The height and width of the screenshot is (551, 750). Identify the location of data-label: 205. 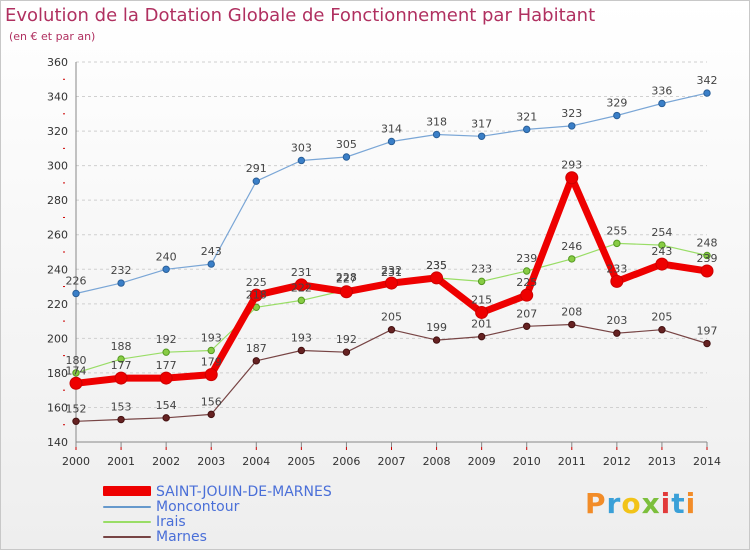
(661, 317).